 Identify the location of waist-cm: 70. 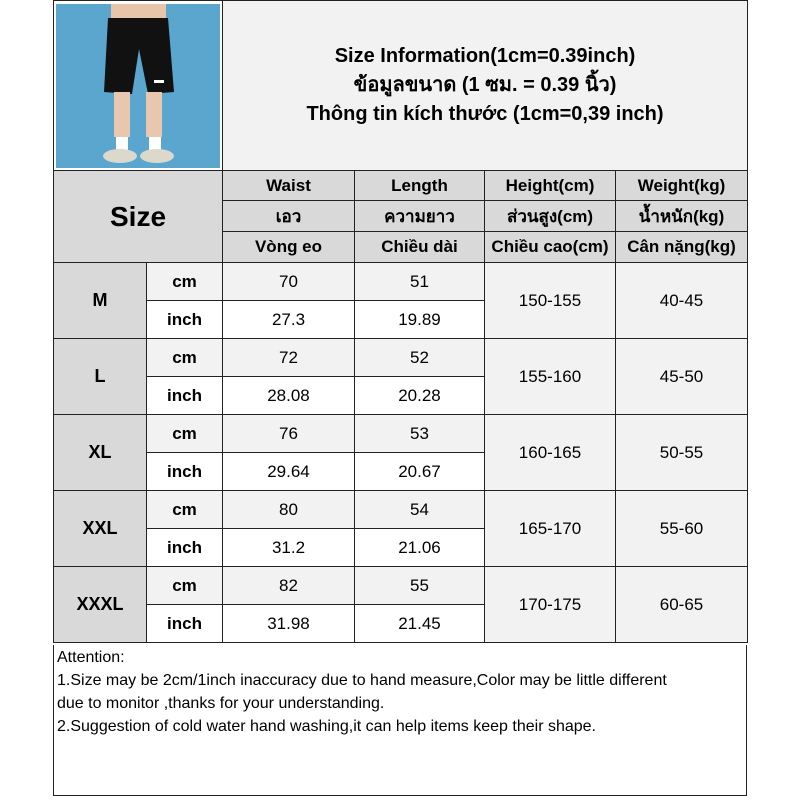
(288, 281).